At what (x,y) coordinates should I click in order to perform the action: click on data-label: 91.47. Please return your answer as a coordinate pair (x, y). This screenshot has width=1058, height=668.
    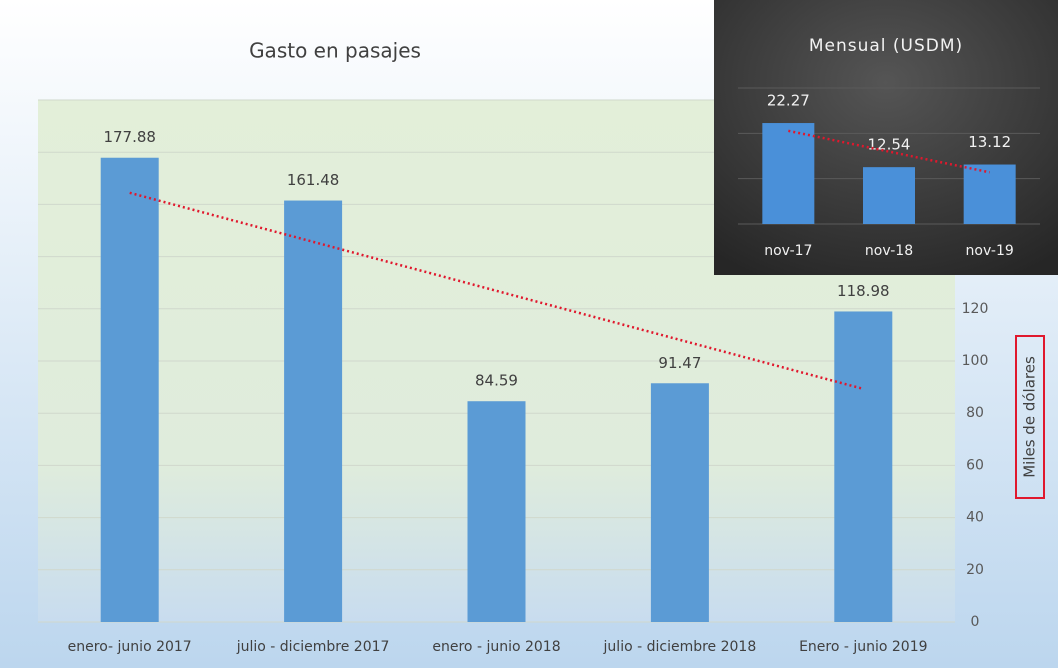
    Looking at the image, I should click on (679, 363).